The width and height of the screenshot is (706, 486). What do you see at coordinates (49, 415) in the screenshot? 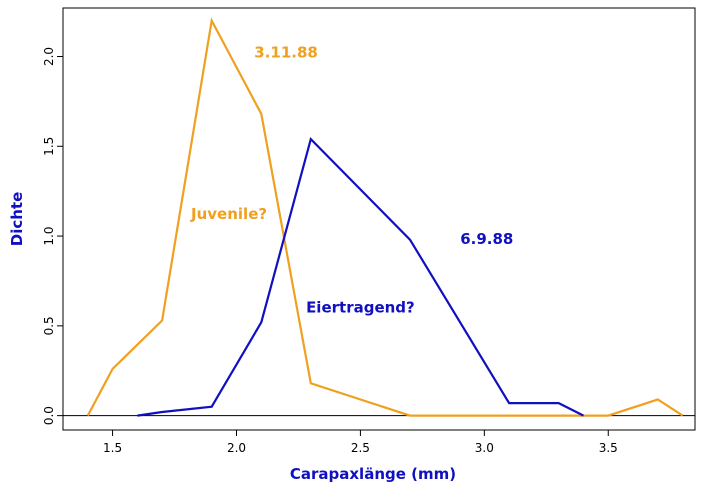
I see `y-tick-label: 0.0` at bounding box center [49, 415].